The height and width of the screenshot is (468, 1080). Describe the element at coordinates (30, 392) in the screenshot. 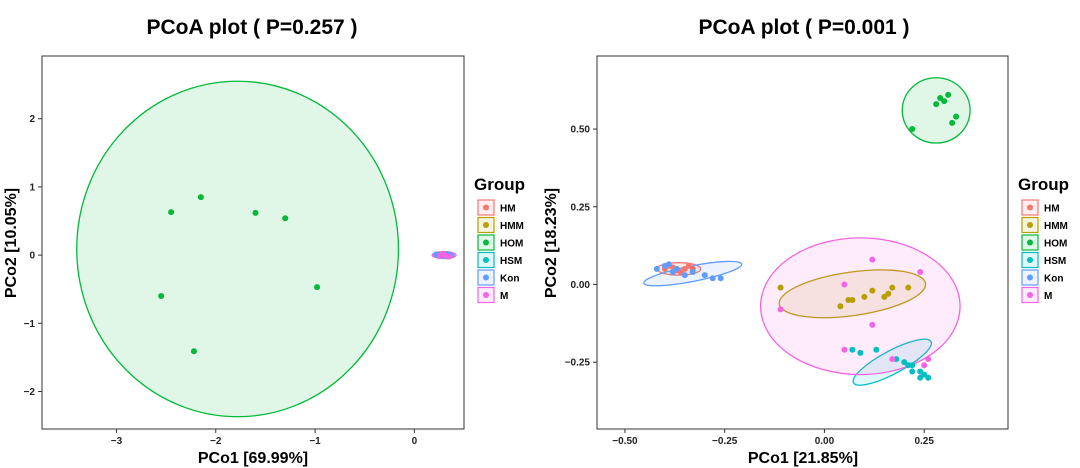

I see `y-tick-label: −2` at that location.